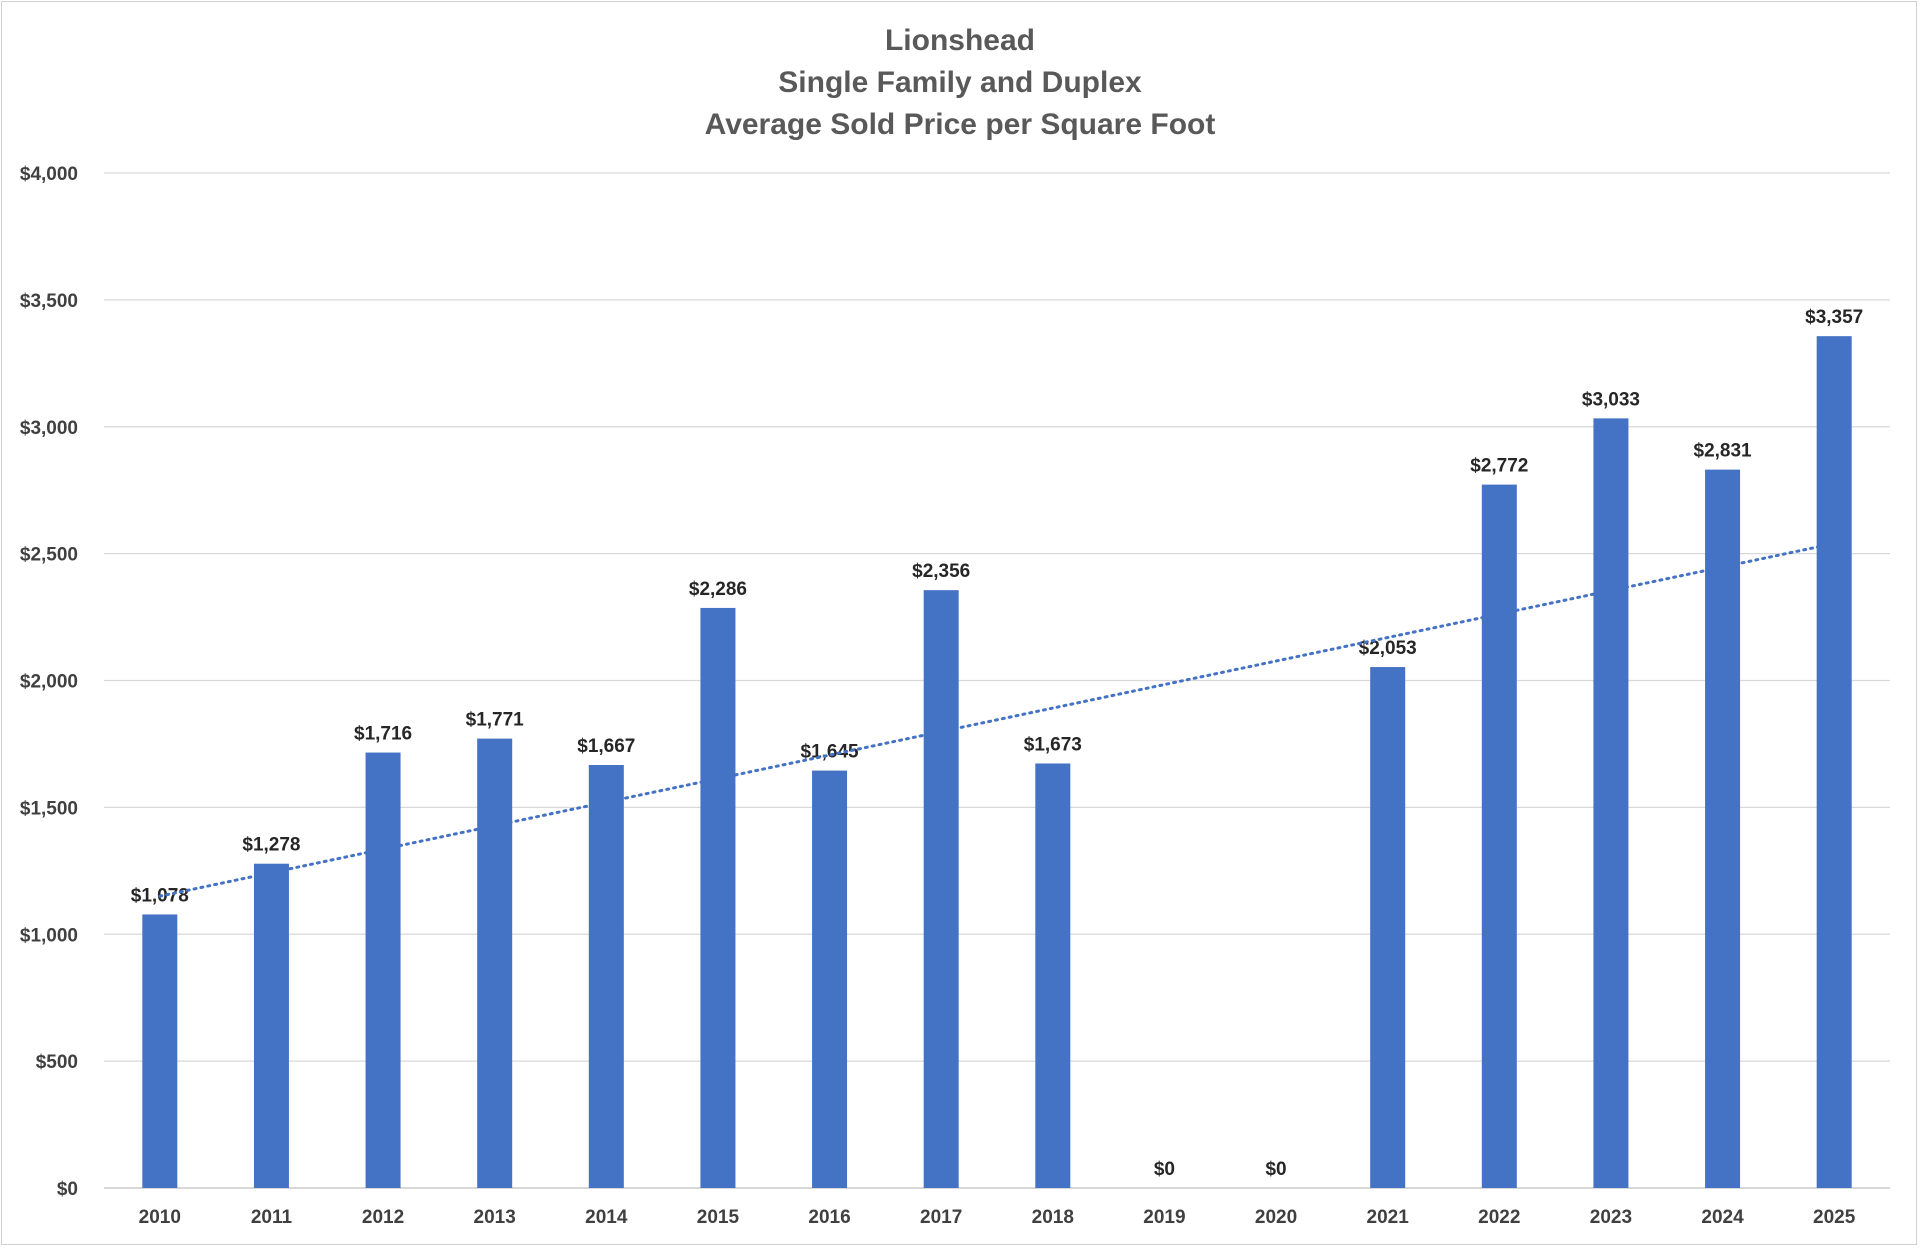 This screenshot has height=1248, width=1920. What do you see at coordinates (960, 124) in the screenshot?
I see `chart-title-line-3: Average Sold Price per Square Foot` at bounding box center [960, 124].